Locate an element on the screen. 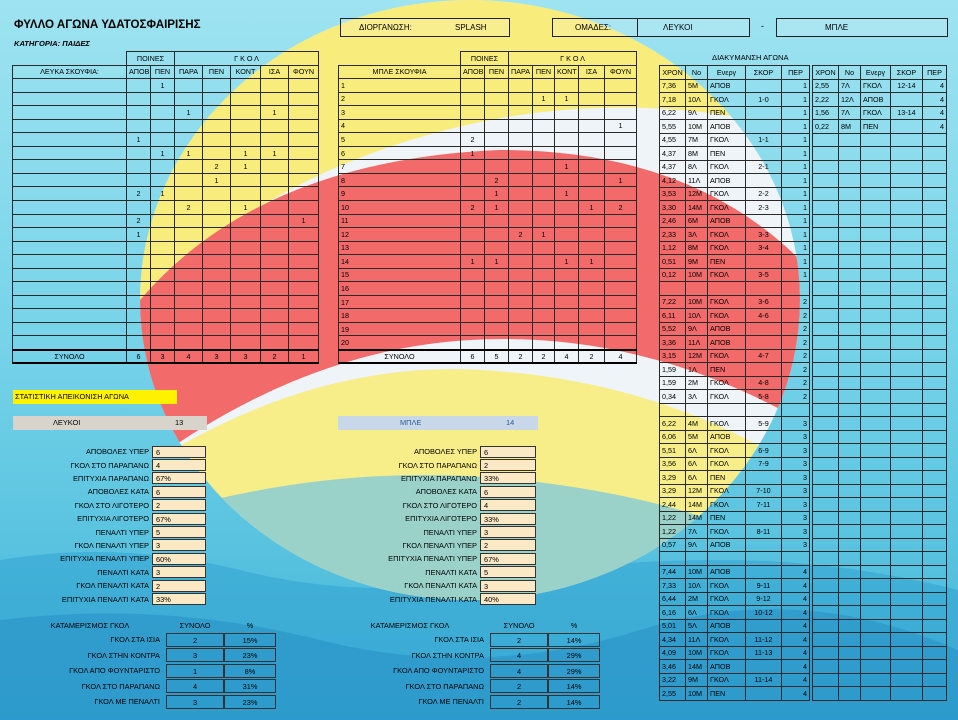  progress-left-event-cell: 1-0 is located at coordinates (763, 99).